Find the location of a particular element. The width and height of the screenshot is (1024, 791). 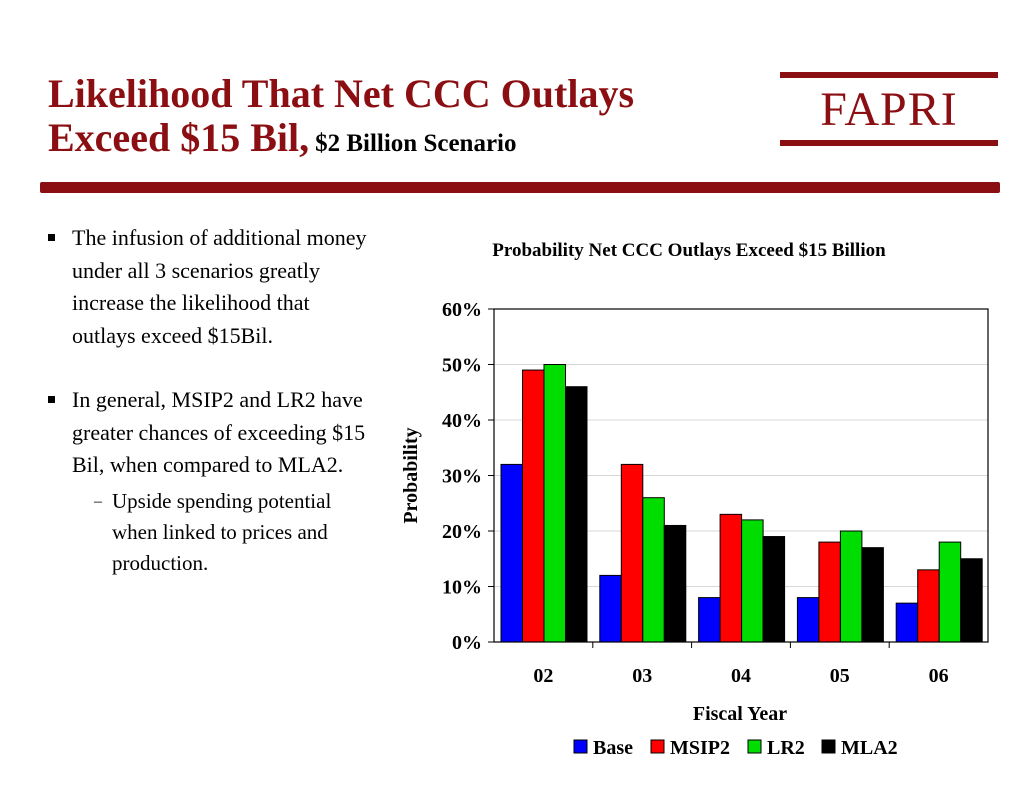

x-axis-ticks: 02 03 04 05 06 is located at coordinates (741, 664).